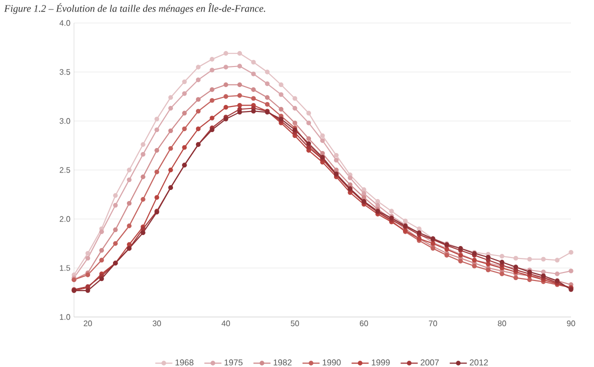 This screenshot has height=367, width=594. What do you see at coordinates (226, 323) in the screenshot?
I see `x-tick-label: 40` at bounding box center [226, 323].